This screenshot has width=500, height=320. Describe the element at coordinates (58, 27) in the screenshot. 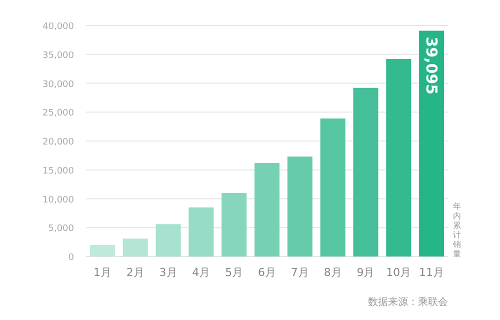

I see `y-tick-label: 40,000` at that location.